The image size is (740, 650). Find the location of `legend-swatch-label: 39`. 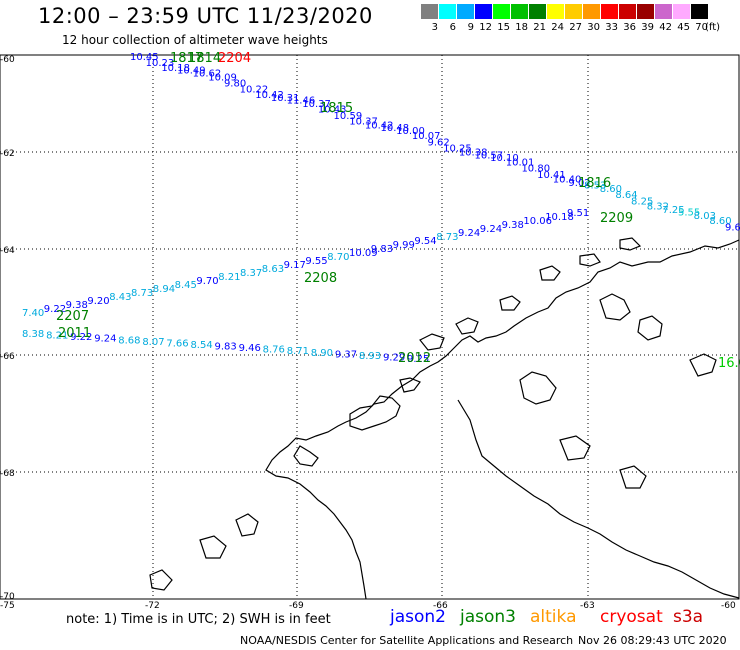

legend-swatch-label: 39 is located at coordinates (647, 27).